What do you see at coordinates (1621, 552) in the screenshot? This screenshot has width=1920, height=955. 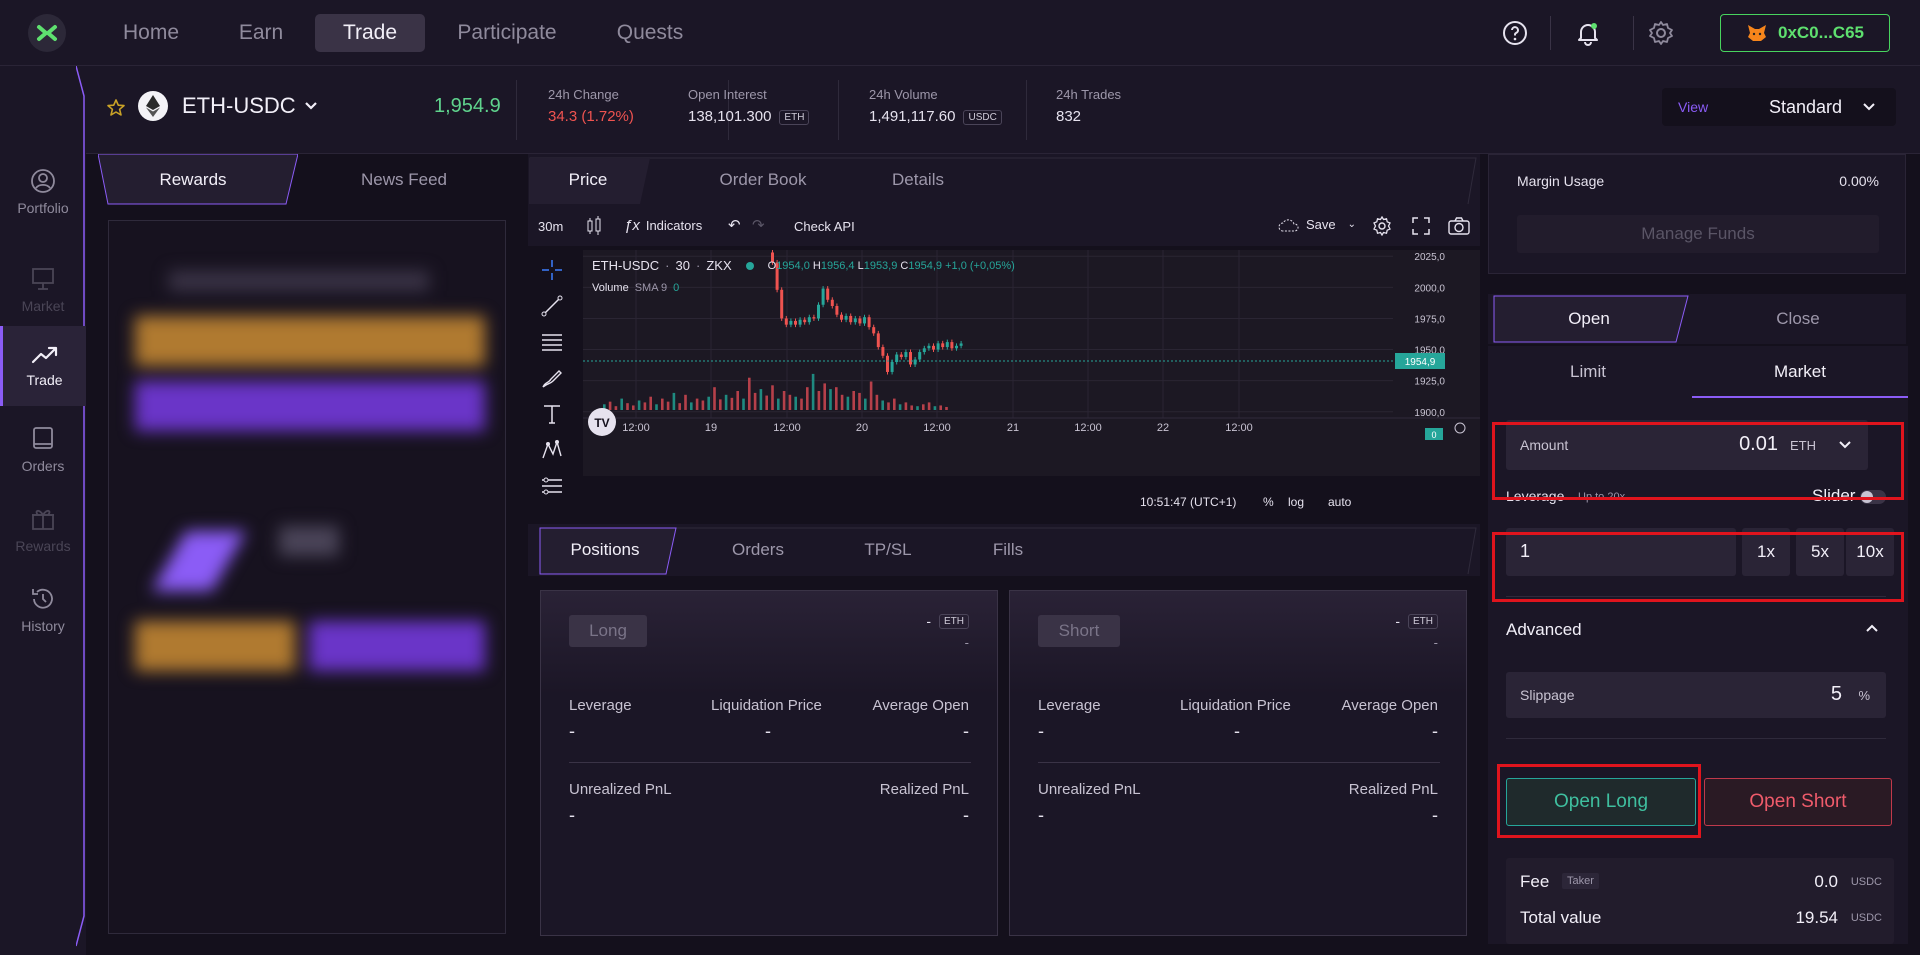 I see `leverage-input: 1` at bounding box center [1621, 552].